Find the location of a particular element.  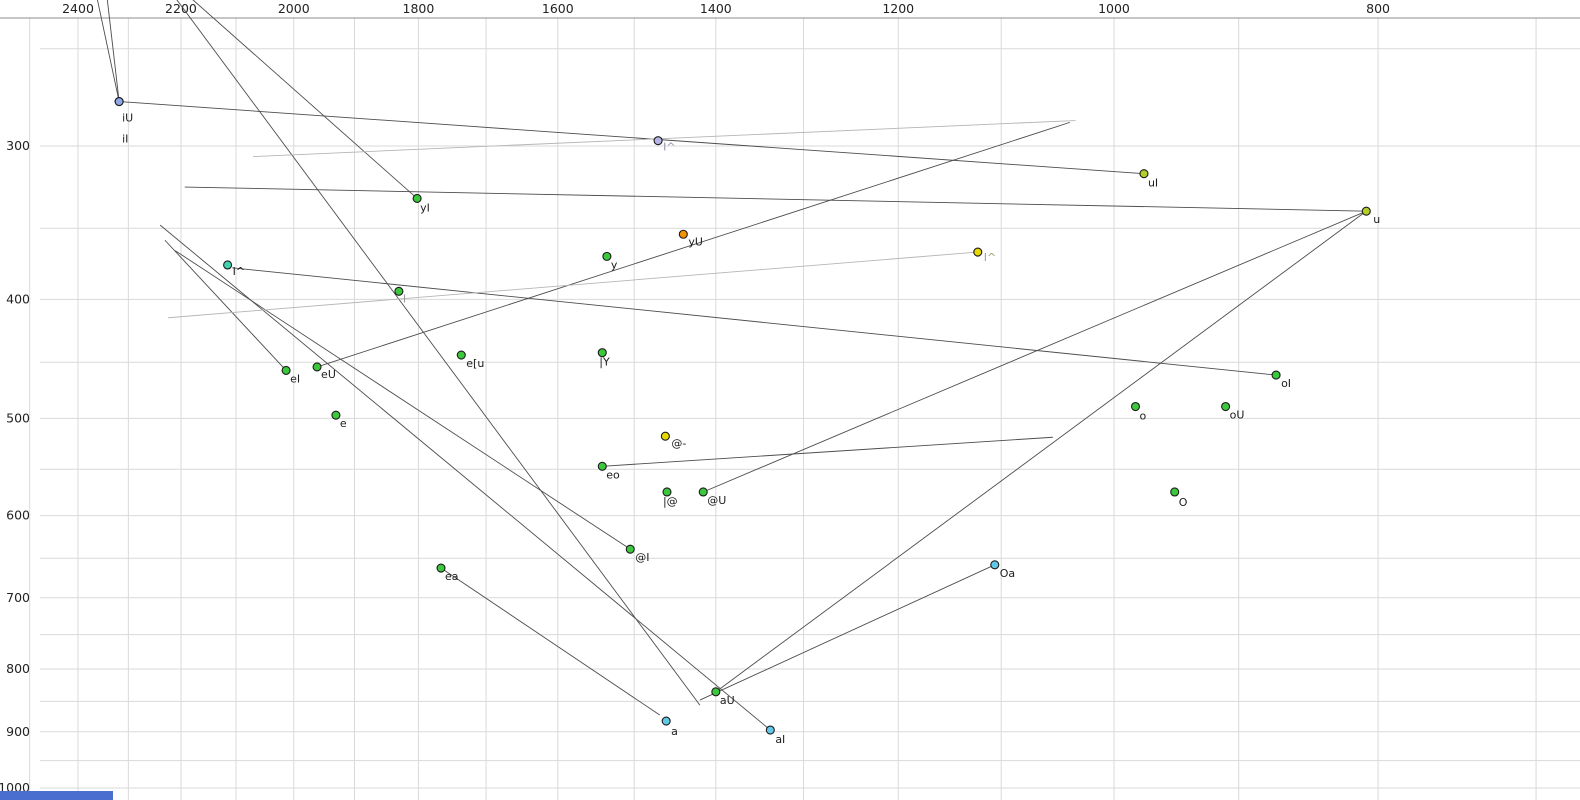

vowel-label: ea is located at coordinates (452, 576).